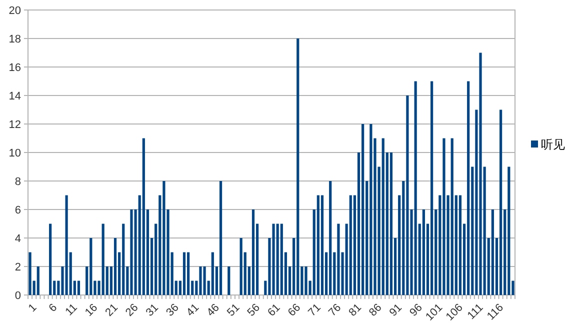  Describe the element at coordinates (53, 308) in the screenshot. I see `x-tick-label: 6` at that location.